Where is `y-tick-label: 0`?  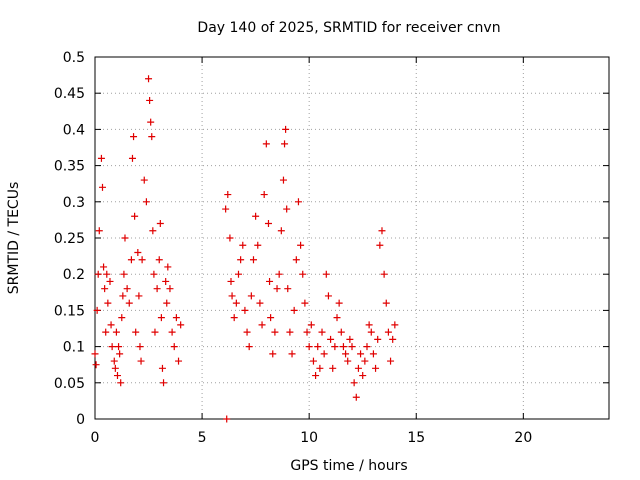 y-tick-label: 0 is located at coordinates (80, 420).